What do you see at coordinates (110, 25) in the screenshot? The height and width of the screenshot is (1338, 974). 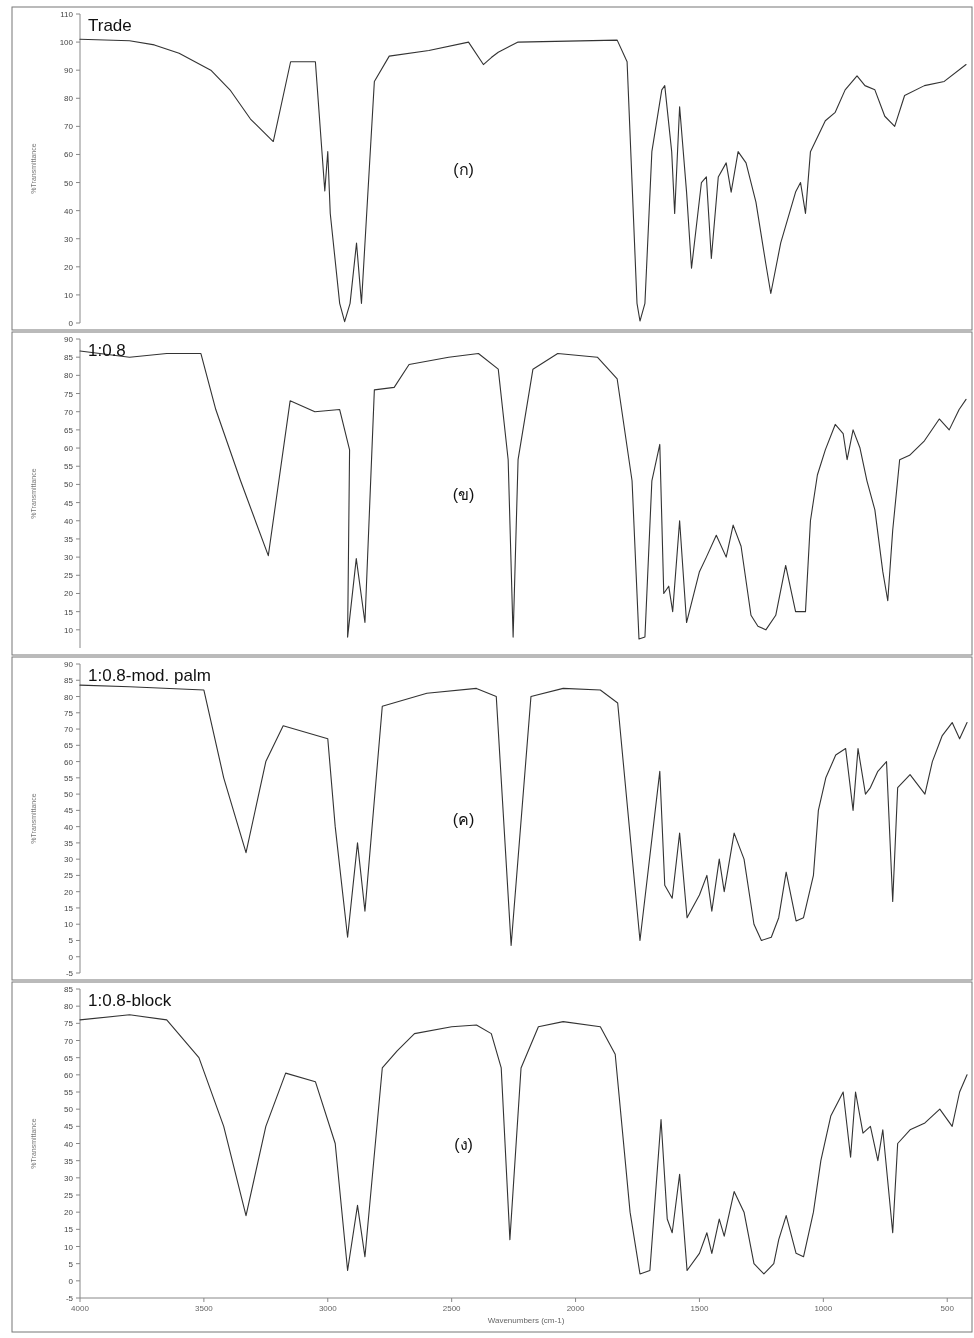 I see `chart-title: Trade` at bounding box center [110, 25].